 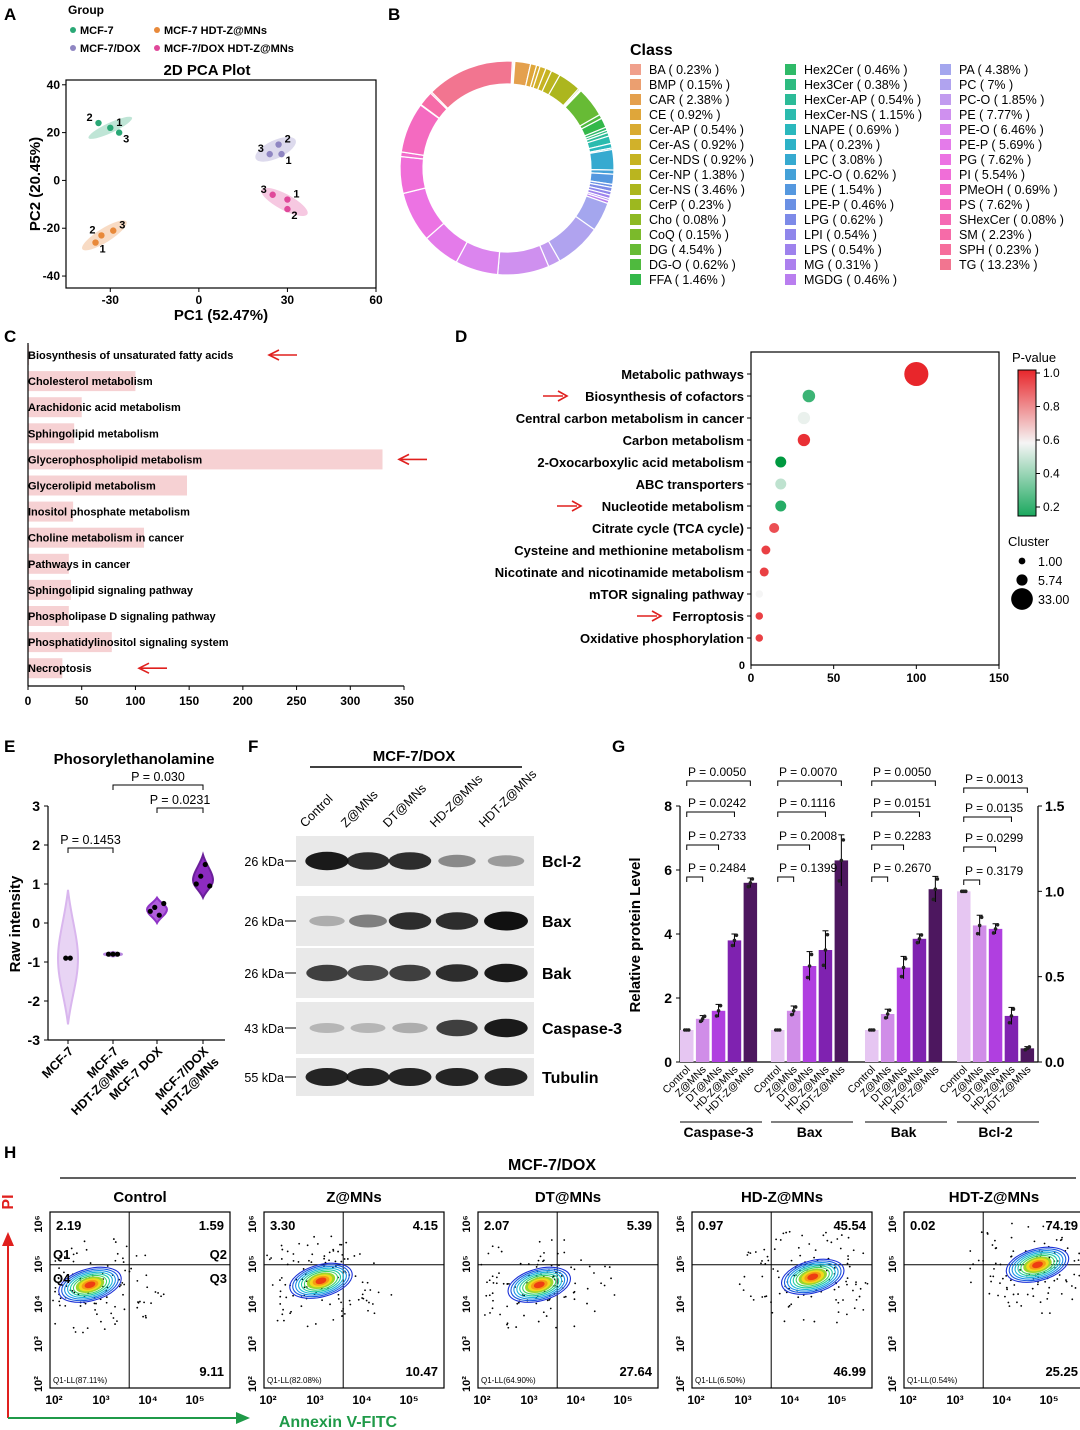 What do you see at coordinates (673, 506) in the screenshot?
I see `pathway-label: Nucleotide metabolism` at bounding box center [673, 506].